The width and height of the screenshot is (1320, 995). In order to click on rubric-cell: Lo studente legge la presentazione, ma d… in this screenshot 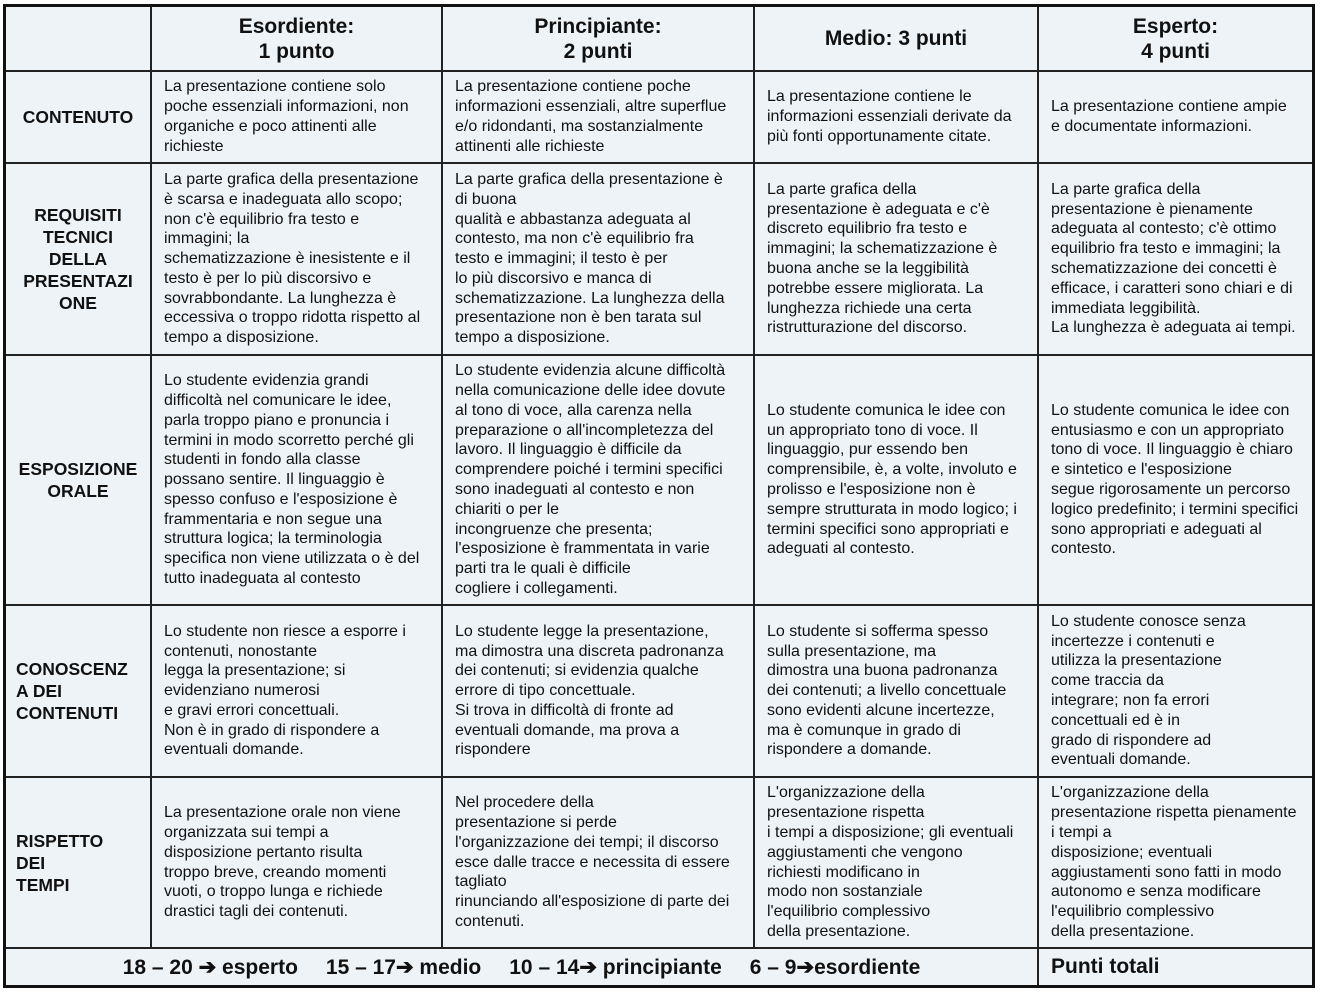, I will do `click(599, 692)`.